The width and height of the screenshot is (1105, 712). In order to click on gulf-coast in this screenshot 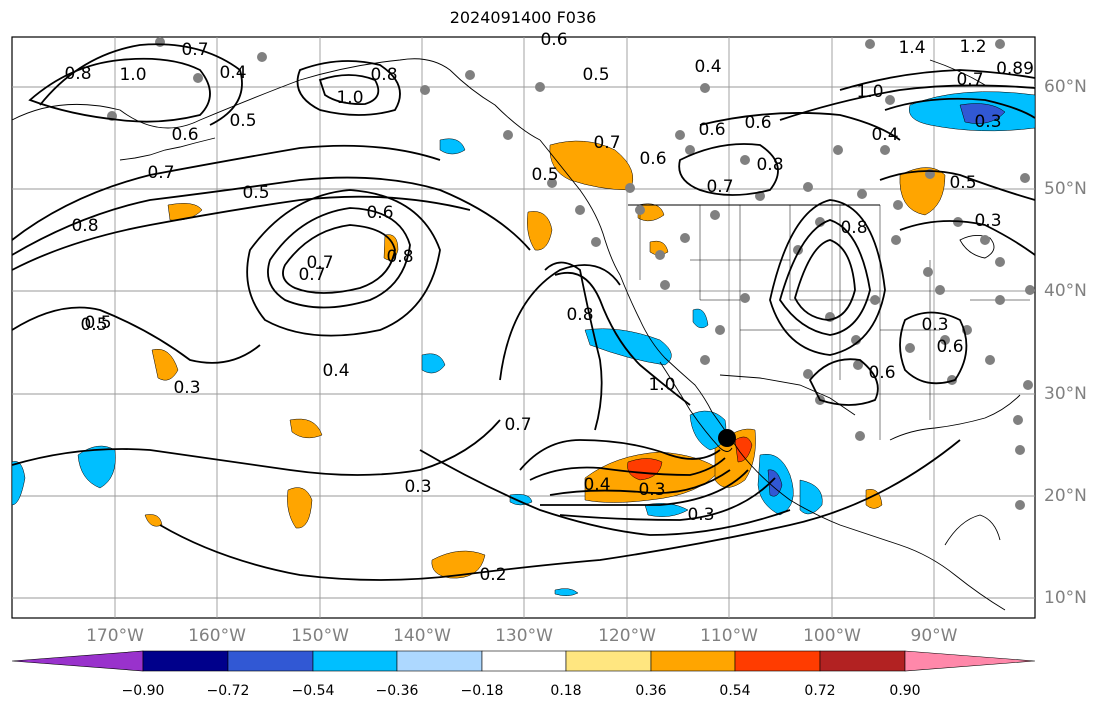, I will do `click(955, 417)`.